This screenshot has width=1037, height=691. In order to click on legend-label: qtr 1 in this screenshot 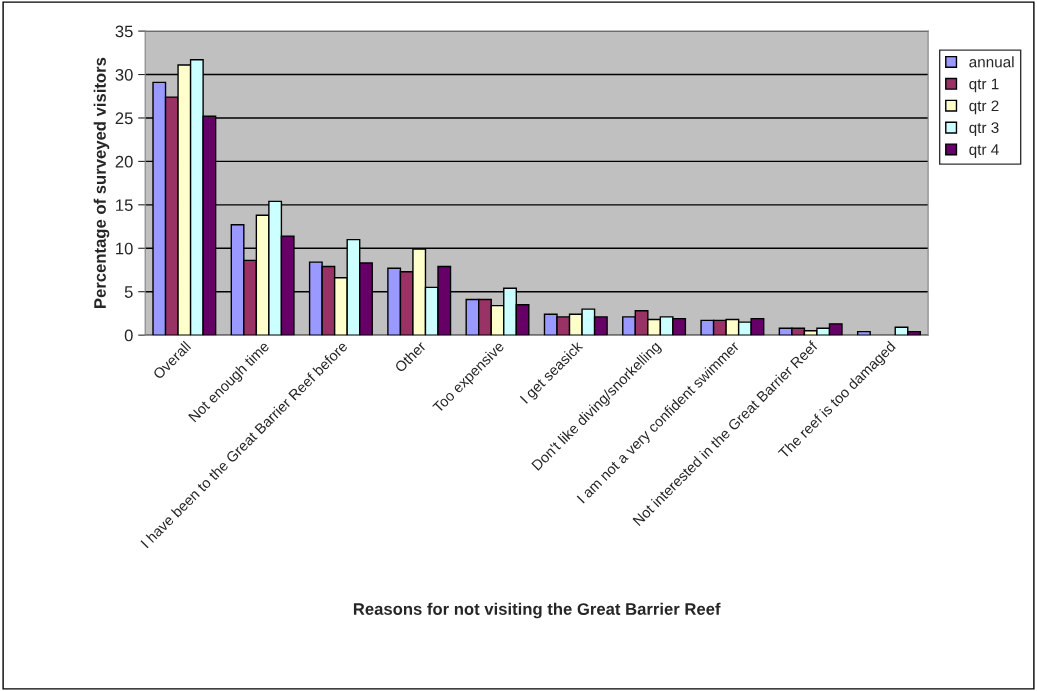, I will do `click(984, 85)`.